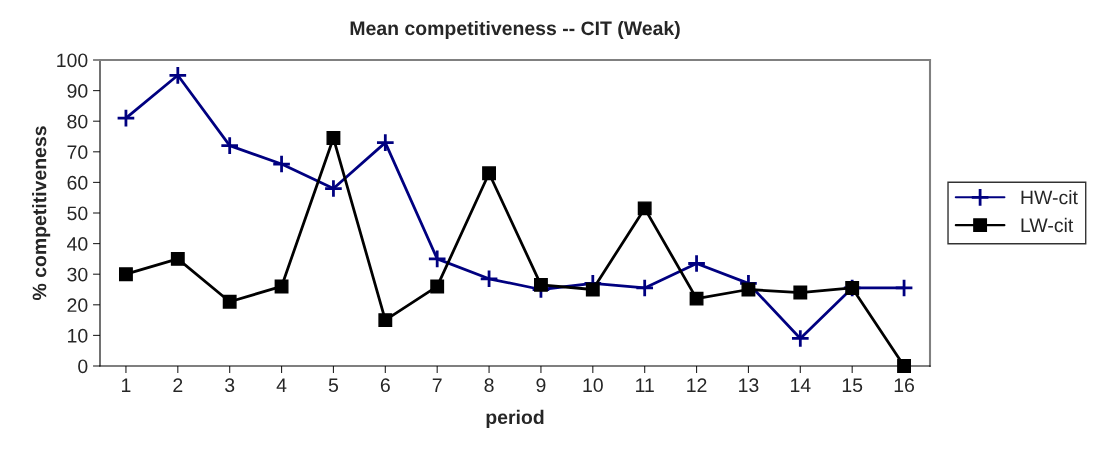  Describe the element at coordinates (281, 385) in the screenshot. I see `x-tick-label: 4` at that location.